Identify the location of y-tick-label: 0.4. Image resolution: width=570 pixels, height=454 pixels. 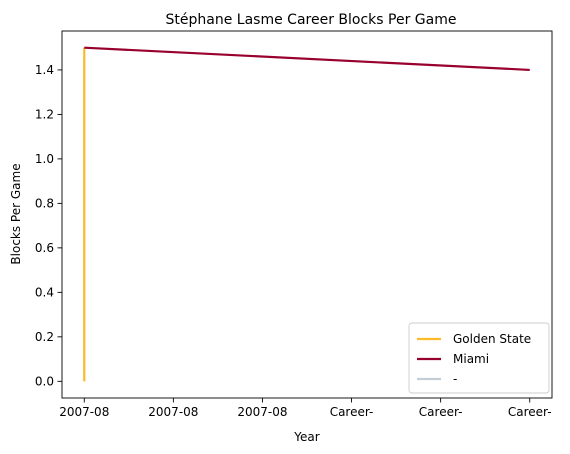
(44, 293).